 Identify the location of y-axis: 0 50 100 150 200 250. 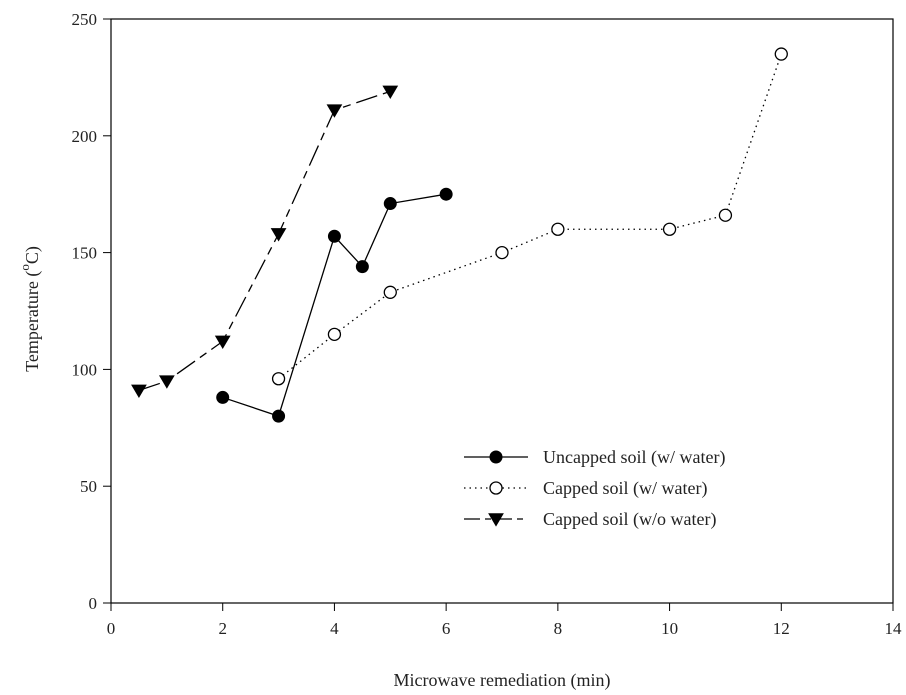
(91, 311).